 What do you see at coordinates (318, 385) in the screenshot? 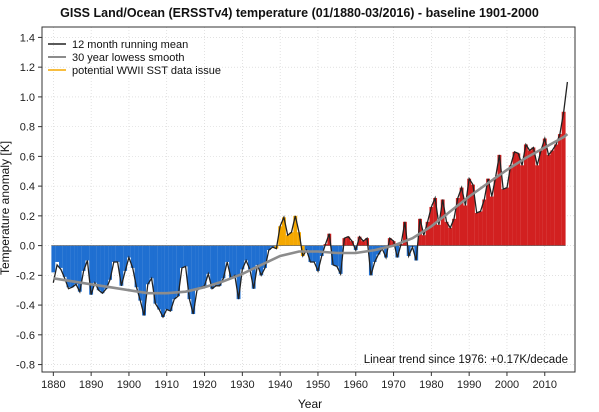
I see `x-tick-label: 1950` at bounding box center [318, 385].